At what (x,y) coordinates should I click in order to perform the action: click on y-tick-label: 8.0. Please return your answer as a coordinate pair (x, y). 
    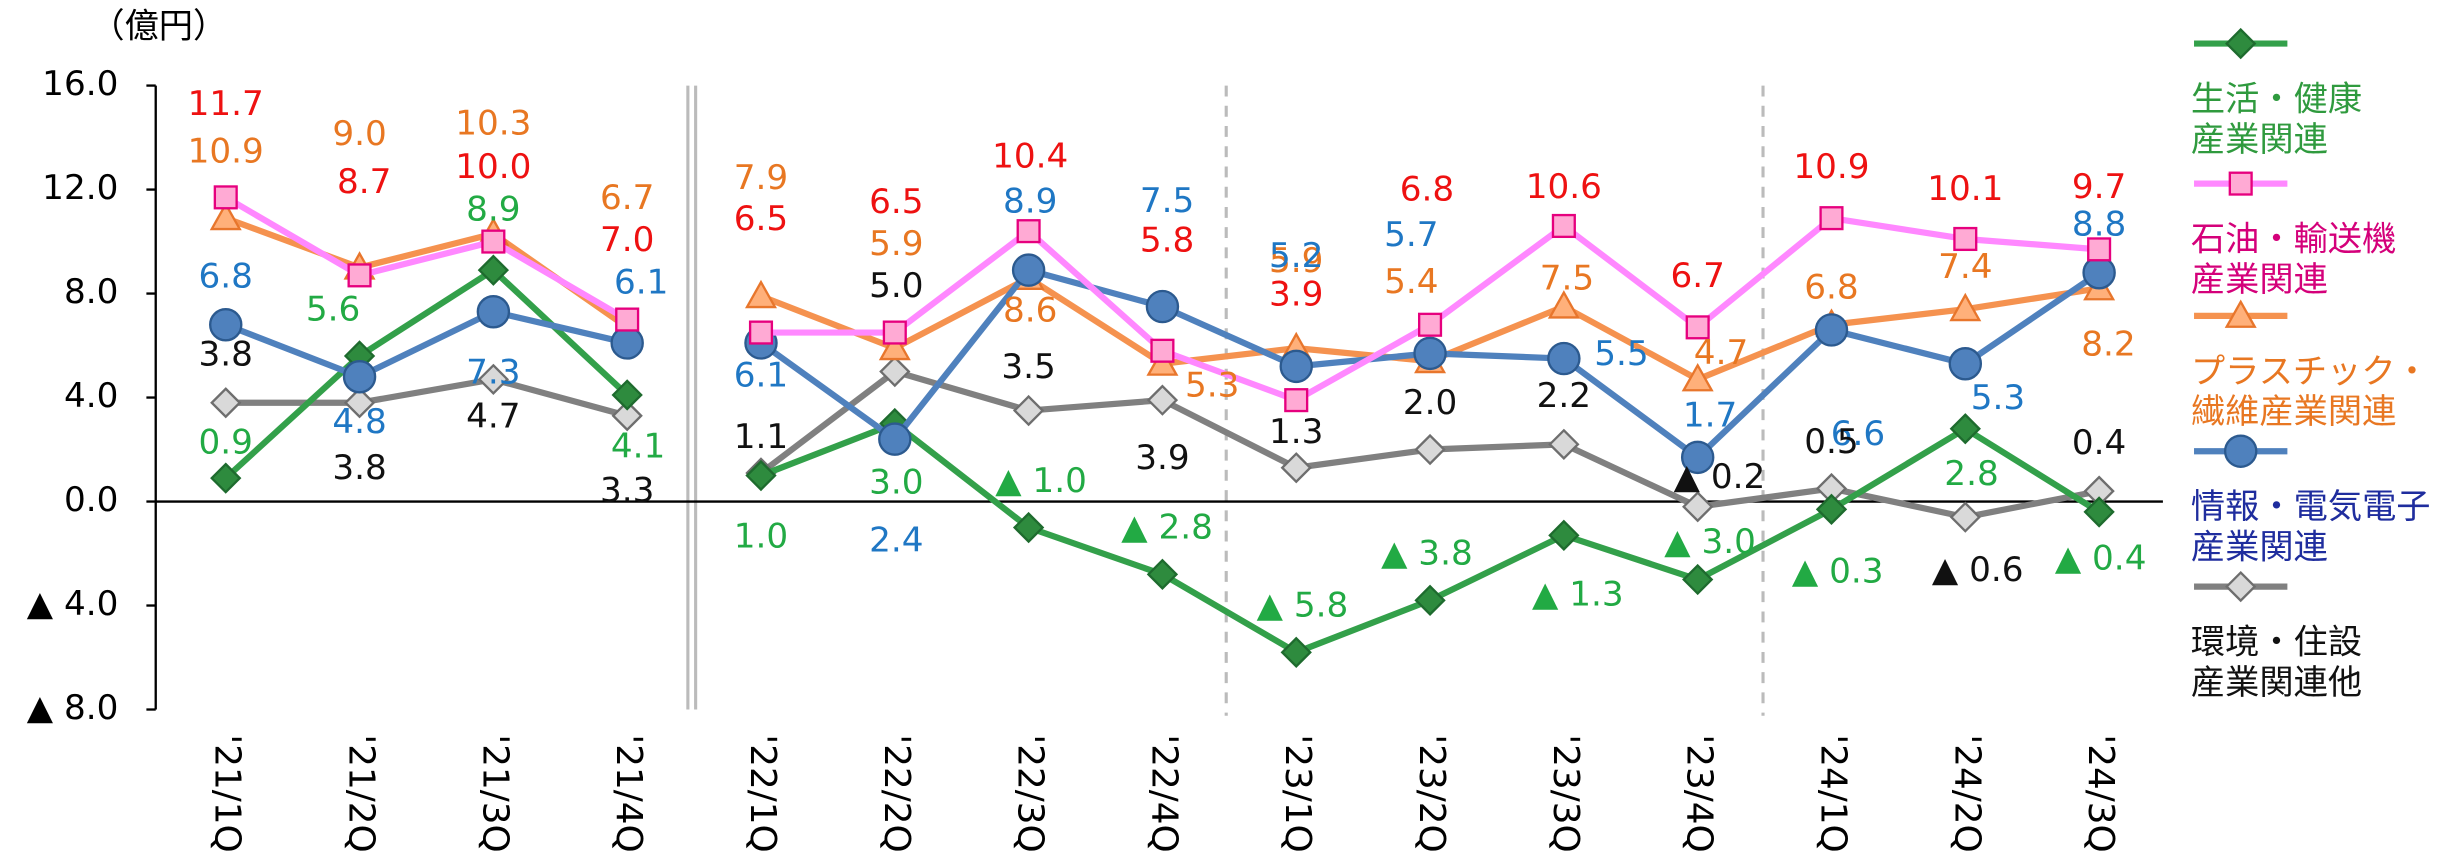
    Looking at the image, I should click on (91, 292).